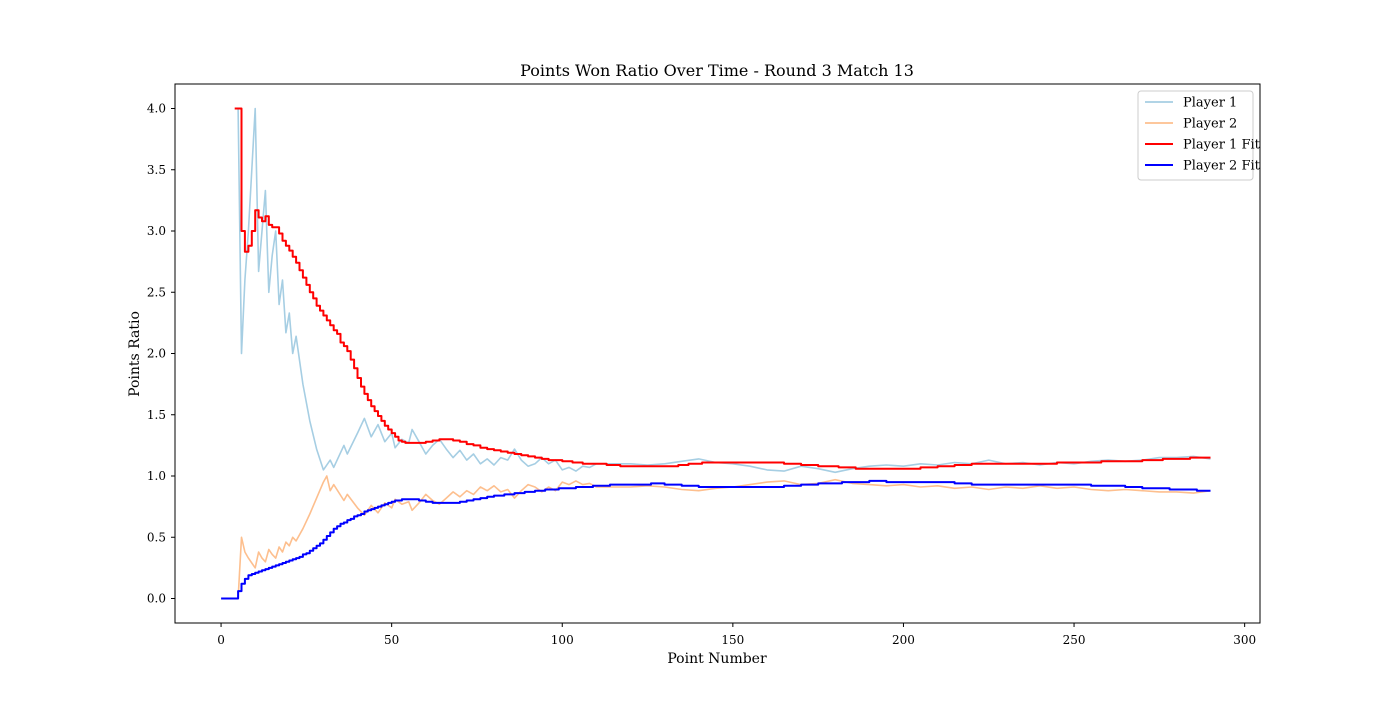 This screenshot has width=1400, height=704. Describe the element at coordinates (1244, 640) in the screenshot. I see `x-tick-label: 300` at that location.